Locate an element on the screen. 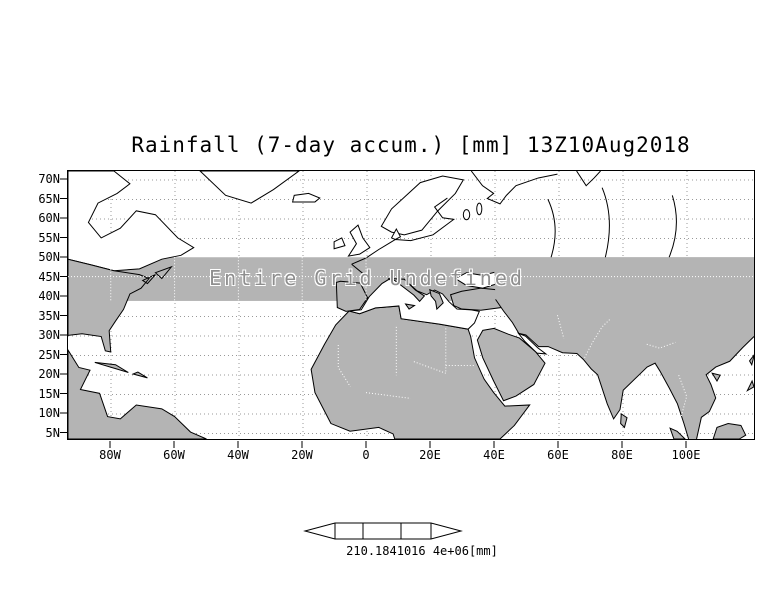 This screenshot has height=612, width=784. lat-label-50n: 50N is located at coordinates (49, 257).